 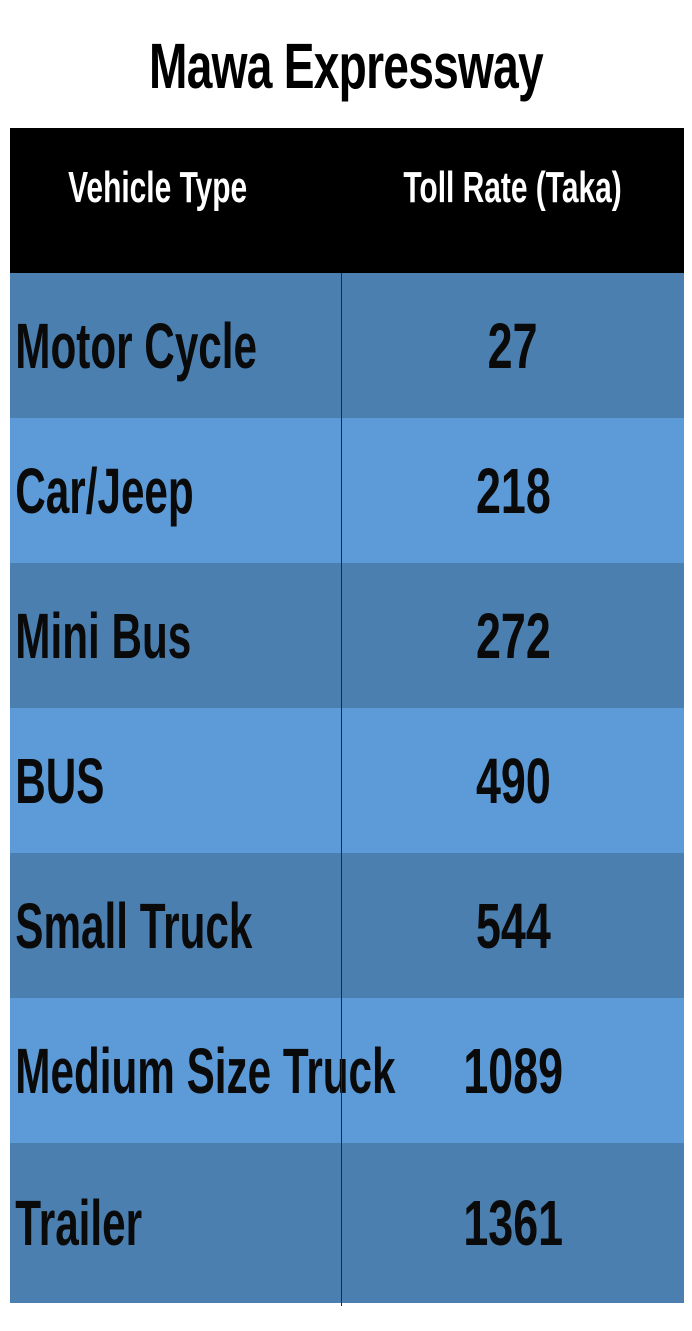 I want to click on toll-rate-value: 272, so click(x=513, y=635).